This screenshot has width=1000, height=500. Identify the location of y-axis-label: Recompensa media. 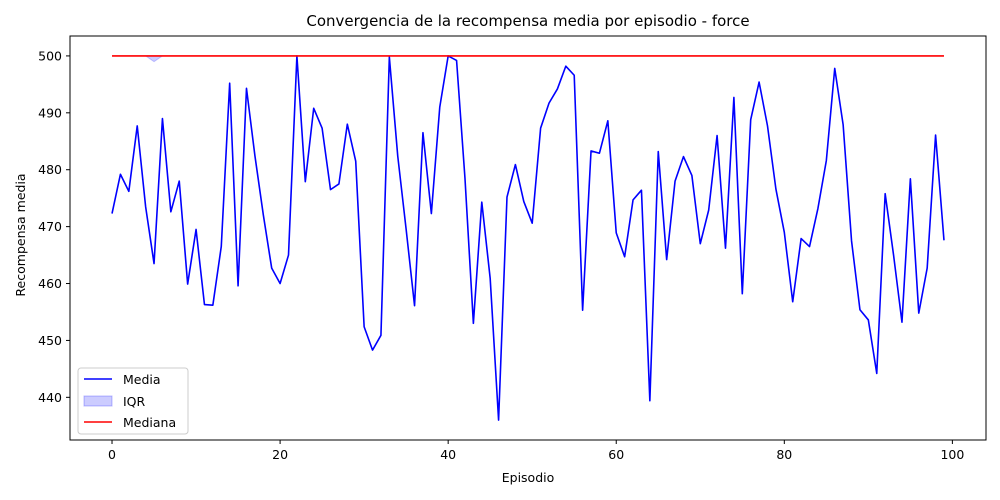
(20, 234).